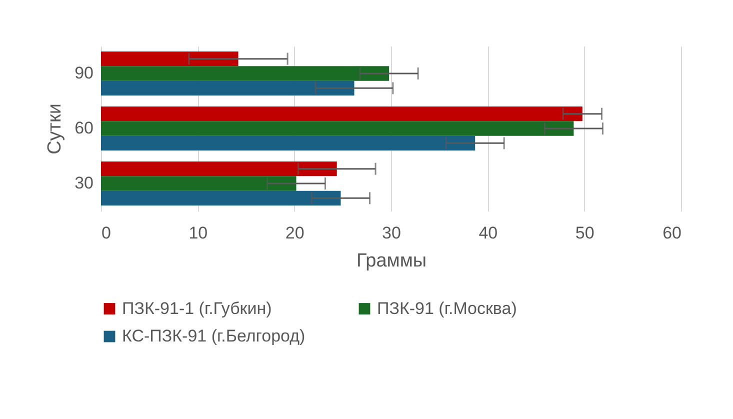  Describe the element at coordinates (106, 233) in the screenshot. I see `x-tick-label: 0` at that location.